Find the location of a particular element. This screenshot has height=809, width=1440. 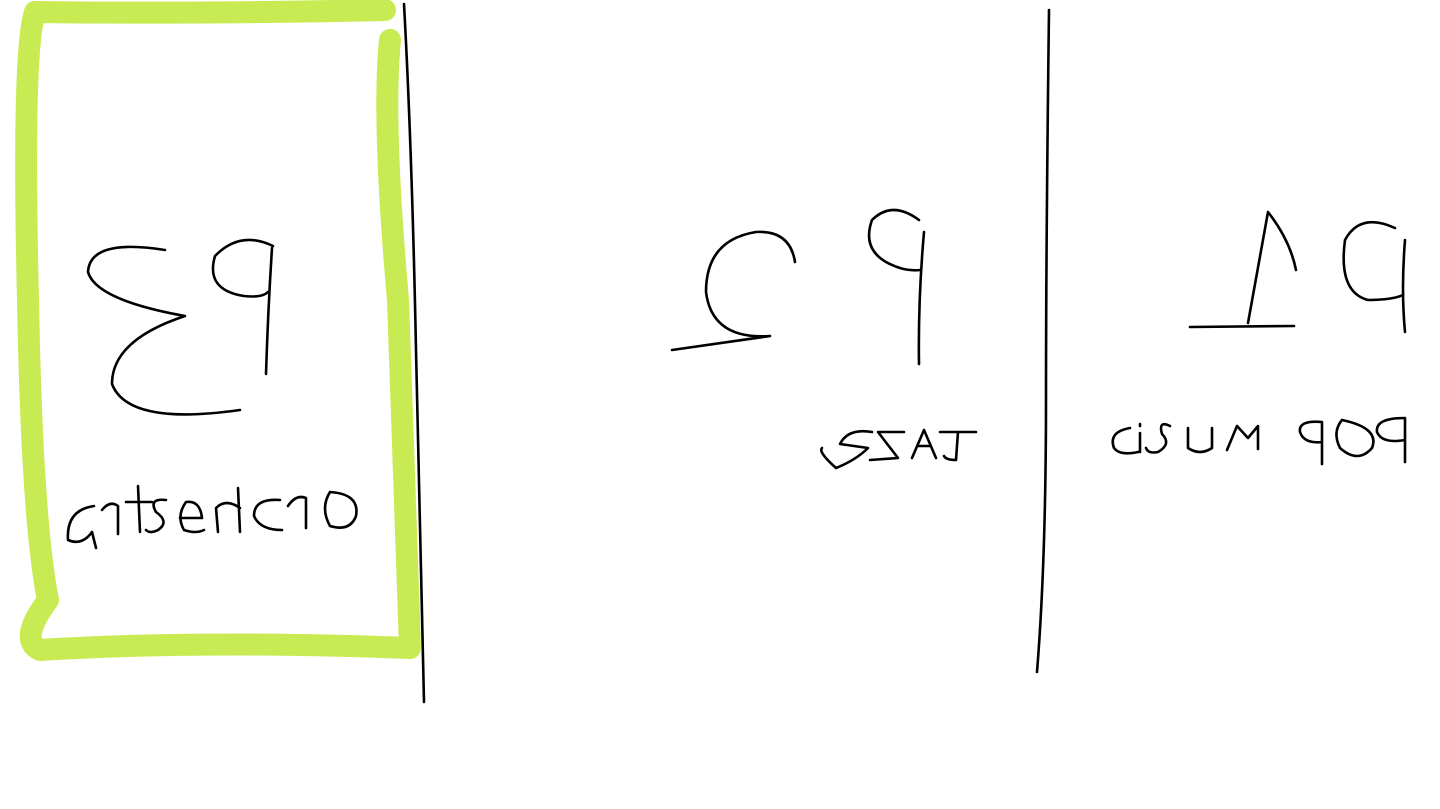

panel-p2 is located at coordinates (824, 339).